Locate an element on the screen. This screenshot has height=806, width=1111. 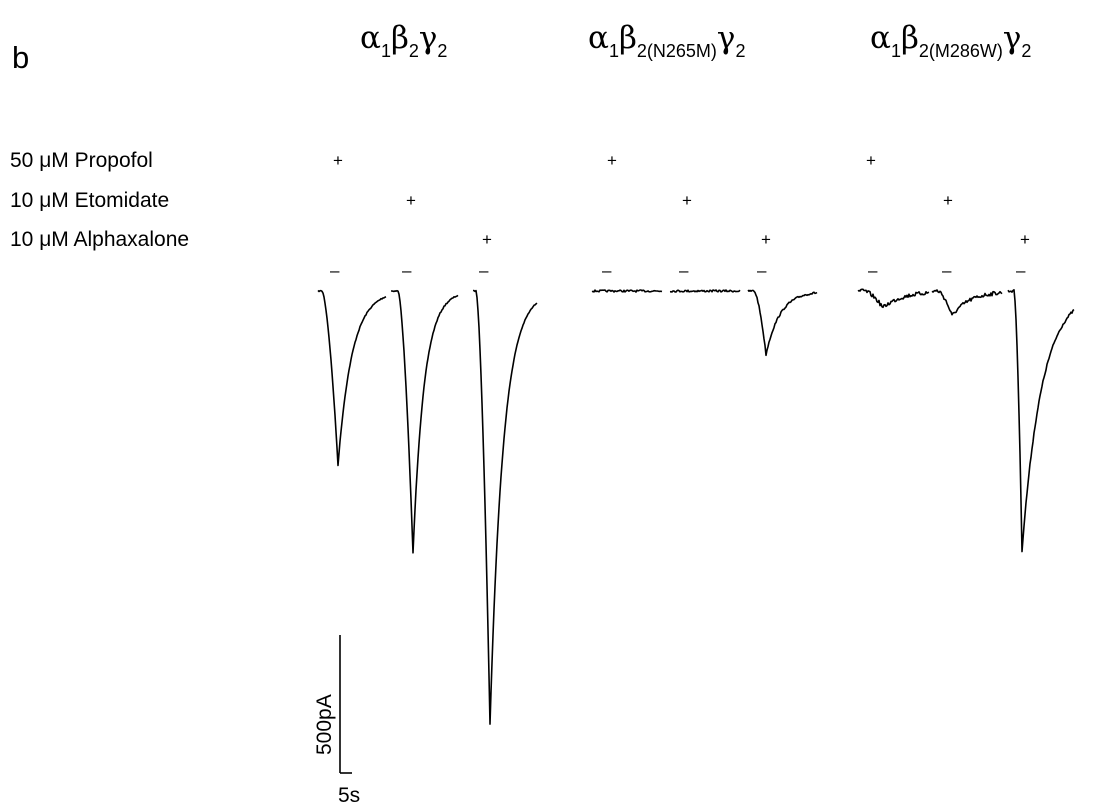
bar-wt-alphaxalone: – is located at coordinates (484, 270).